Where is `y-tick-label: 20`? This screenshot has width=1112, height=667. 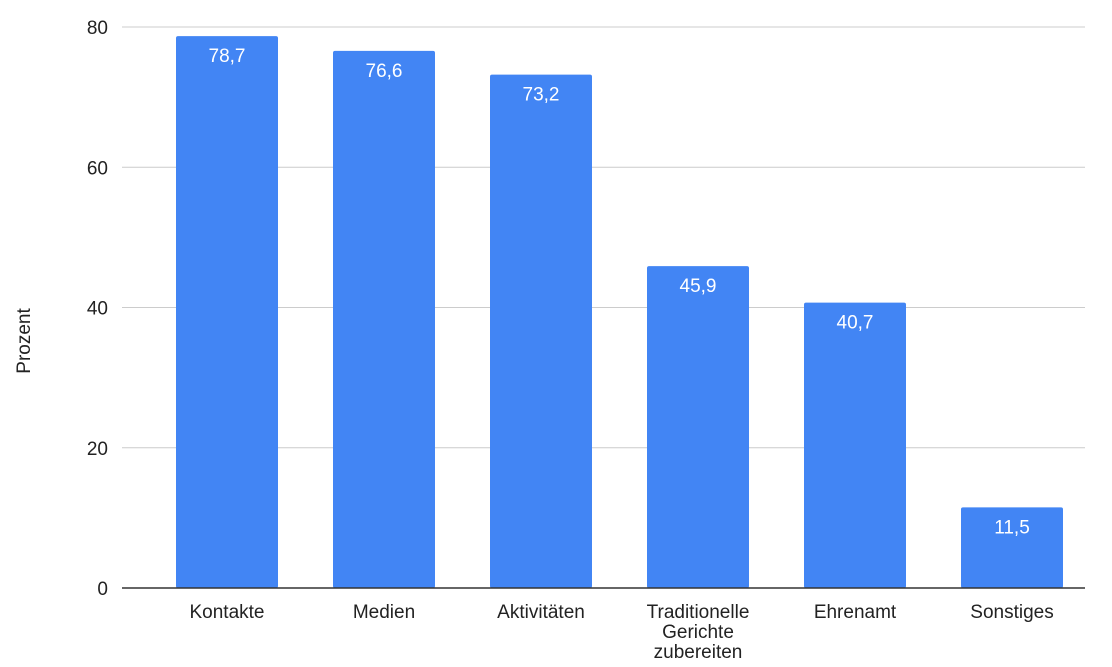 y-tick-label: 20 is located at coordinates (97, 449).